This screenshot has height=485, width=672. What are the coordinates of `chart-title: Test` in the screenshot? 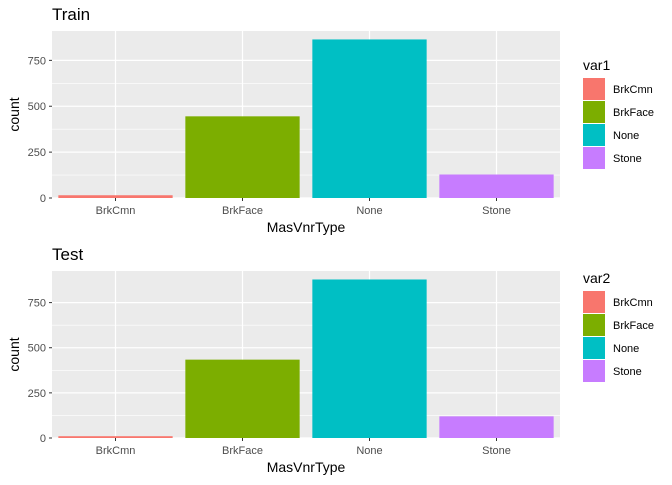 It's located at (67, 254).